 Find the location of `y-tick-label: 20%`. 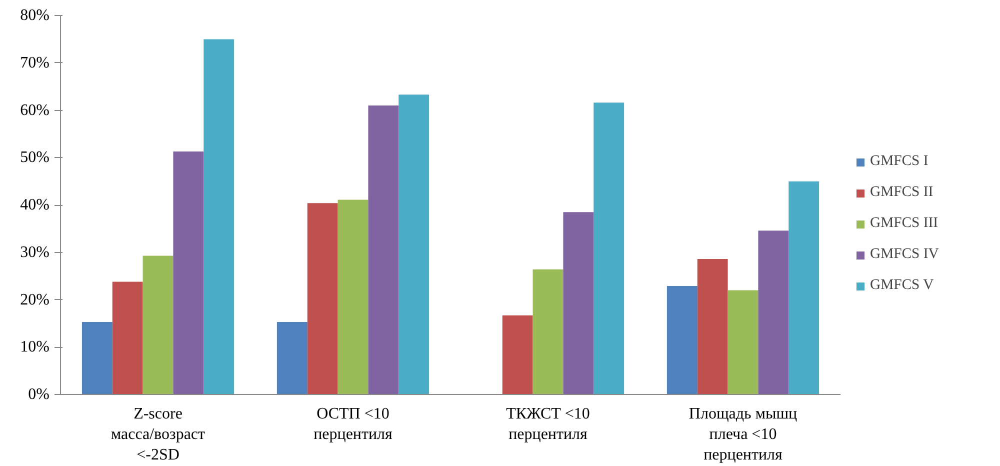

y-tick-label: 20% is located at coordinates (35, 299).